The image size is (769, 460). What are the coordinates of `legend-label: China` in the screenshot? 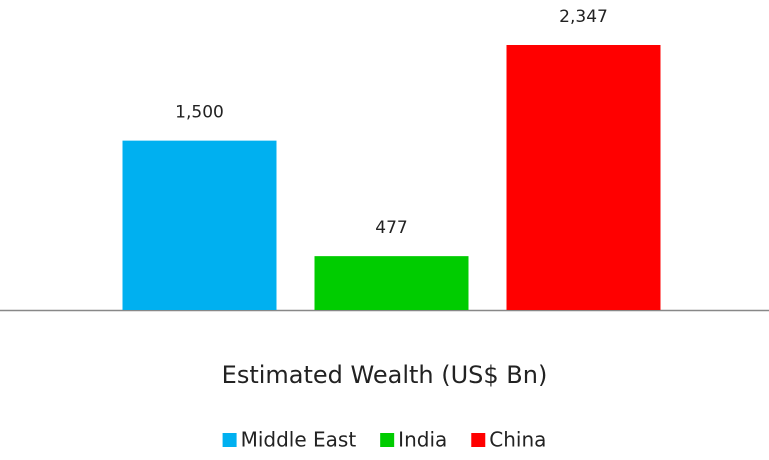 It's located at (517, 440).